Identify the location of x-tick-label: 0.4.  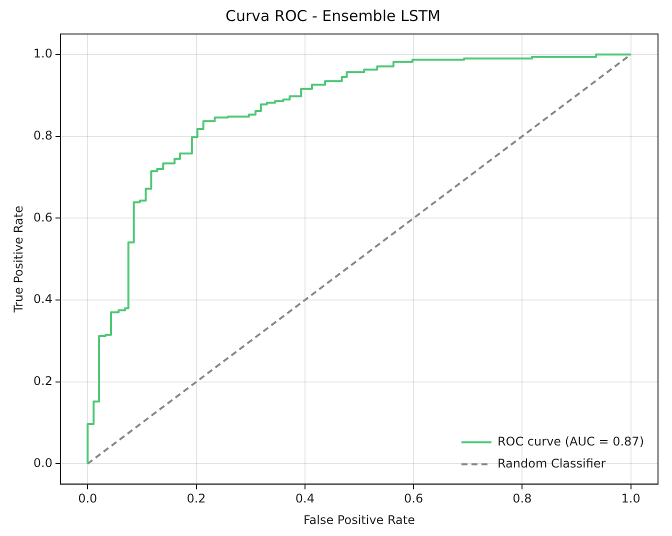
(304, 499).